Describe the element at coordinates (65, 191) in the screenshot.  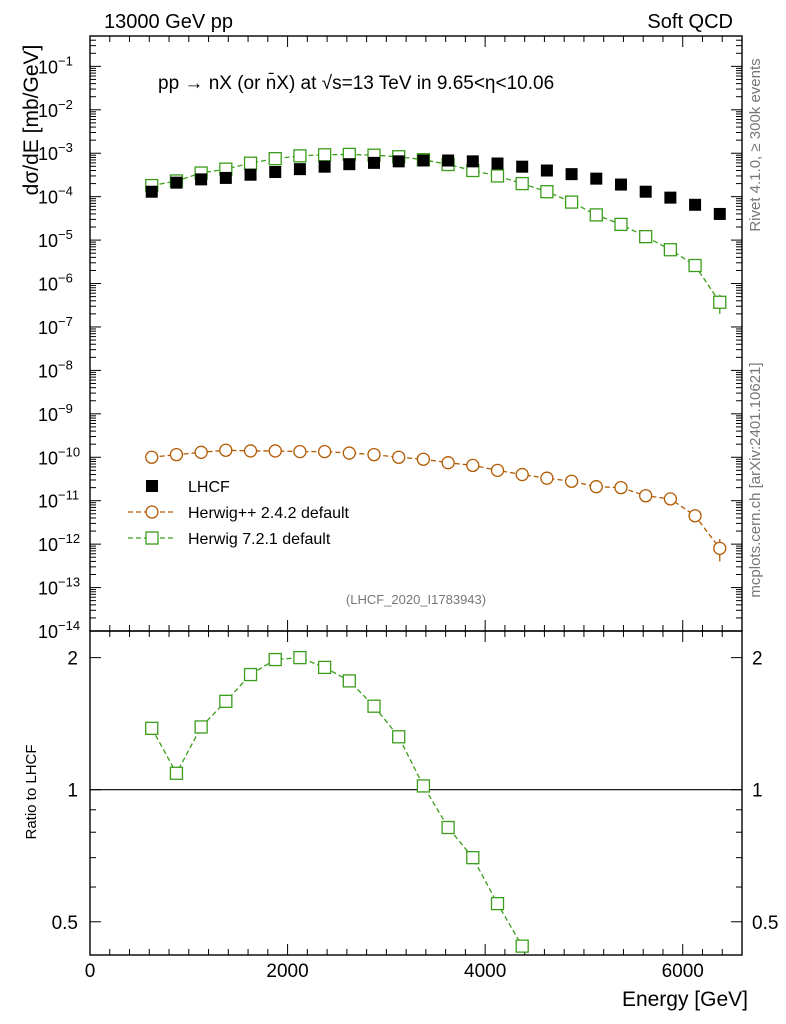
I see `tick-exponent: −4` at that location.